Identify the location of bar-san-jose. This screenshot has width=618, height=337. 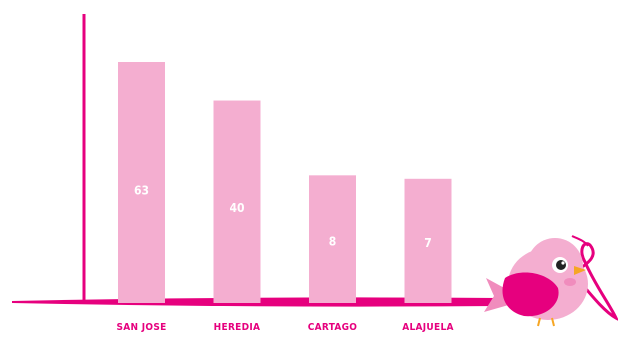
(141, 182).